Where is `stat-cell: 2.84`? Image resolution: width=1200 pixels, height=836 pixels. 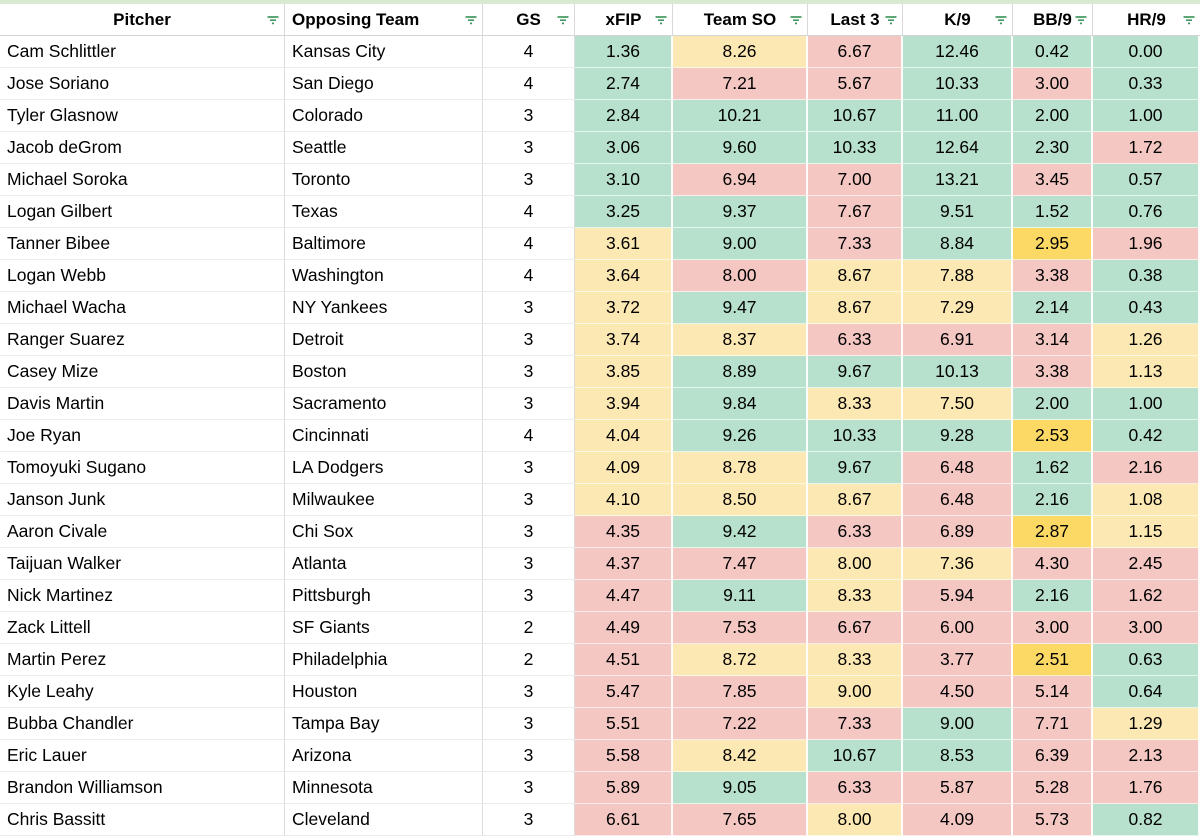 stat-cell: 2.84 is located at coordinates (624, 116).